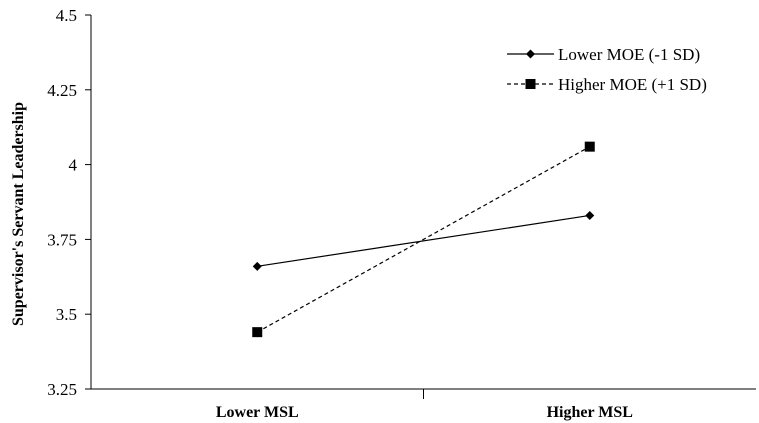 The width and height of the screenshot is (759, 423). I want to click on legend-entry: Higher MOE (+1 SD), so click(607, 84).